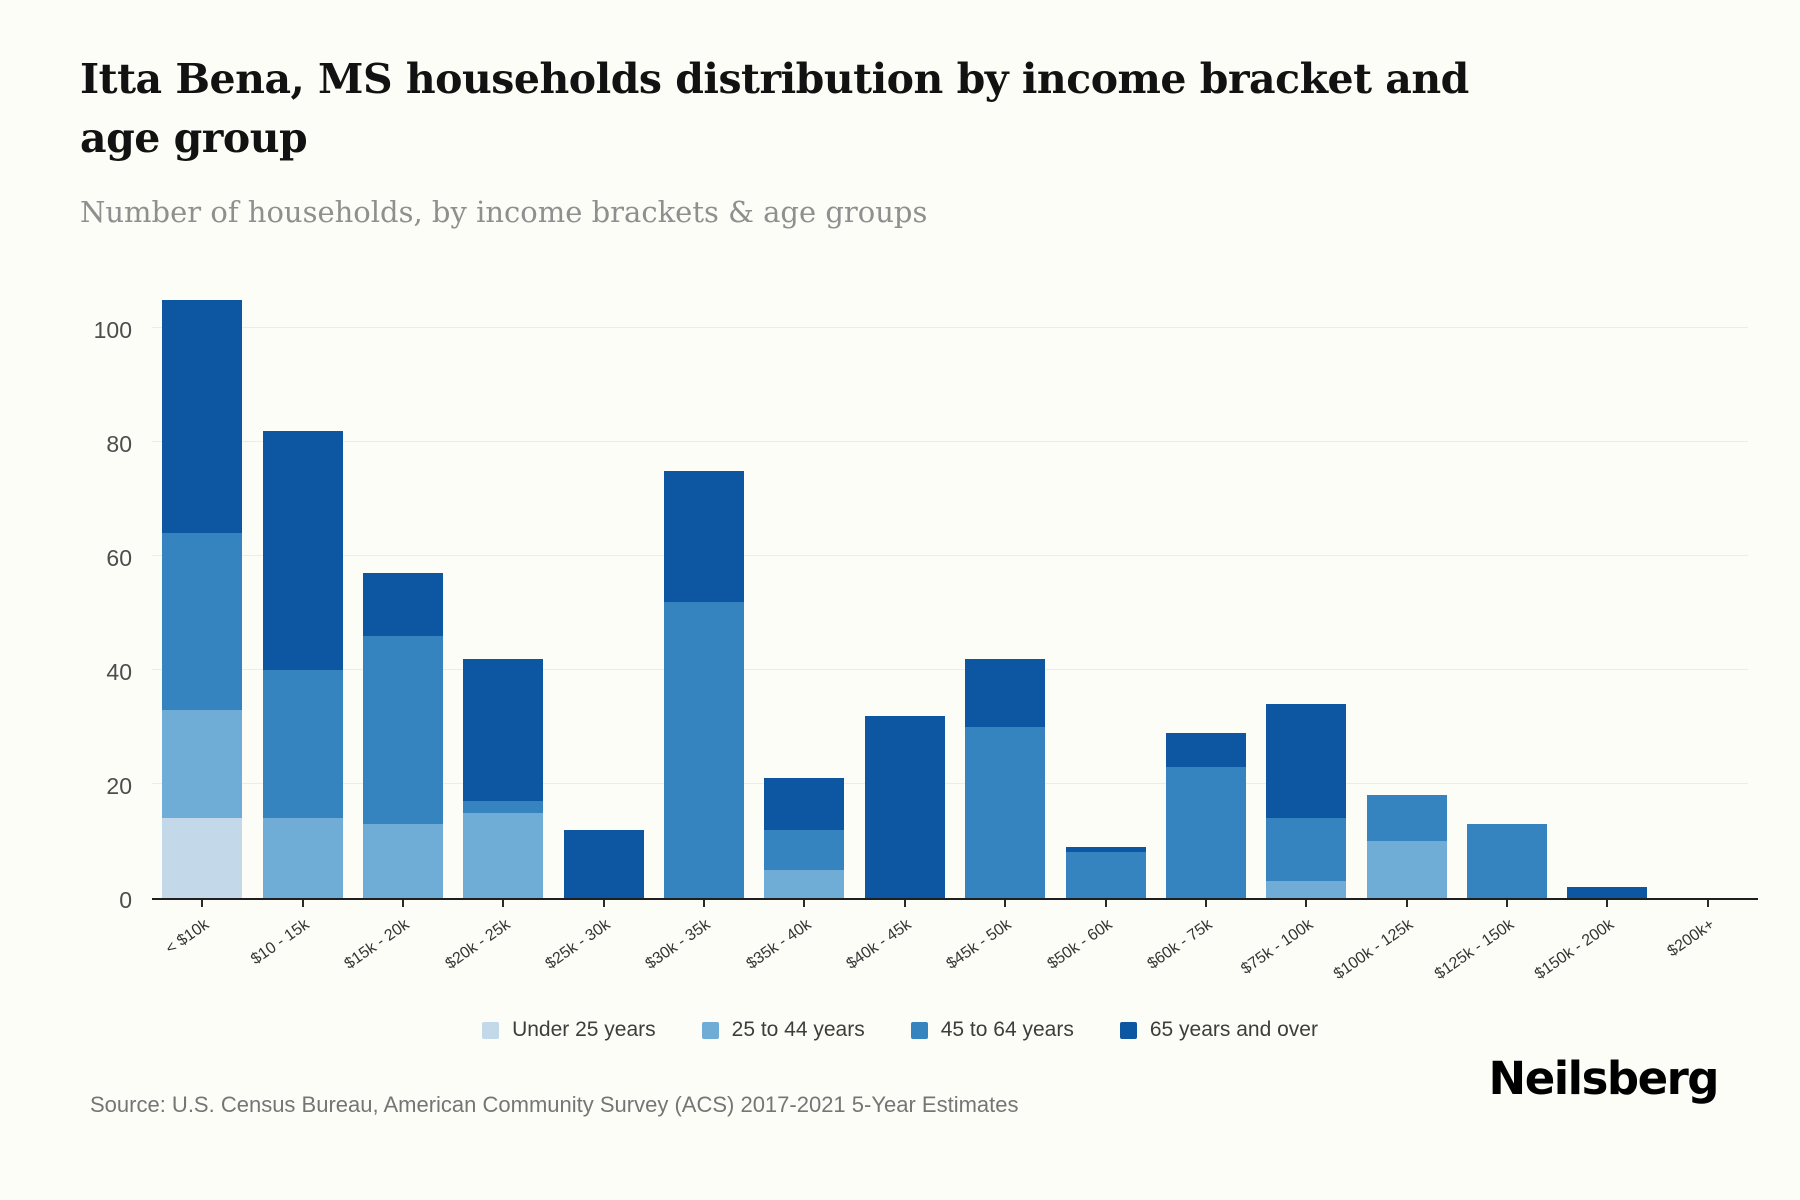 This screenshot has height=1200, width=1800. Describe the element at coordinates (779, 944) in the screenshot. I see `x-axis-tick-label: $35k - 40k` at that location.